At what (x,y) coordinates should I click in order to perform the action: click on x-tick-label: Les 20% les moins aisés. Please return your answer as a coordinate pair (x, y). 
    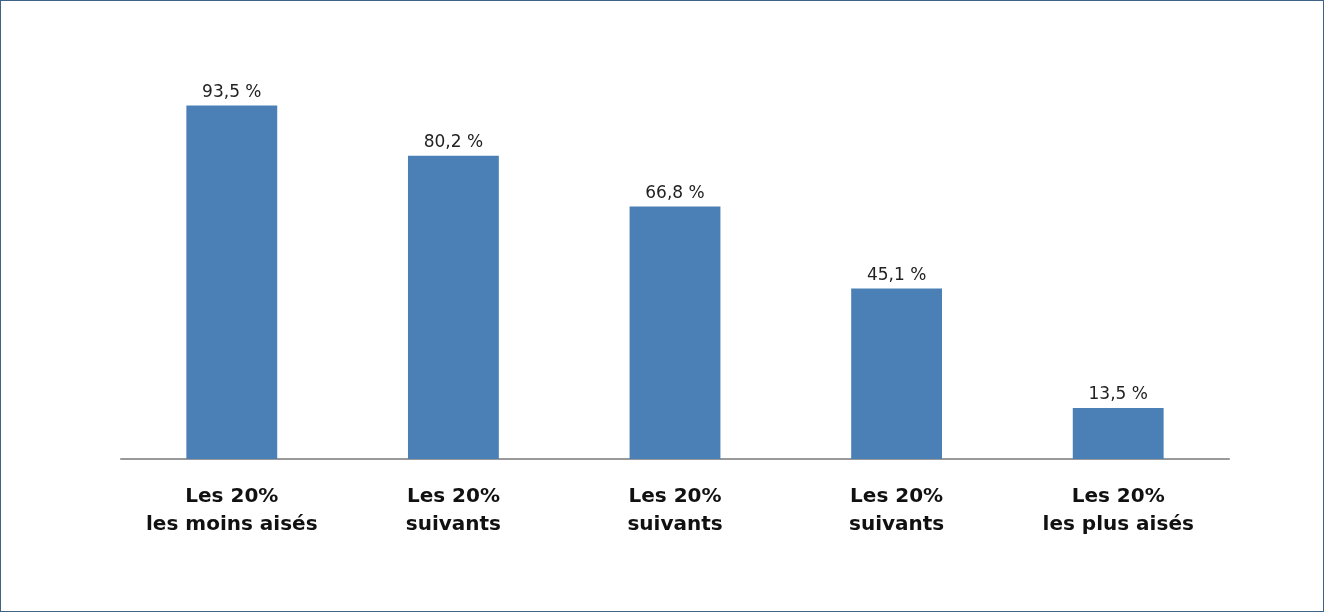
    Looking at the image, I should click on (232, 509).